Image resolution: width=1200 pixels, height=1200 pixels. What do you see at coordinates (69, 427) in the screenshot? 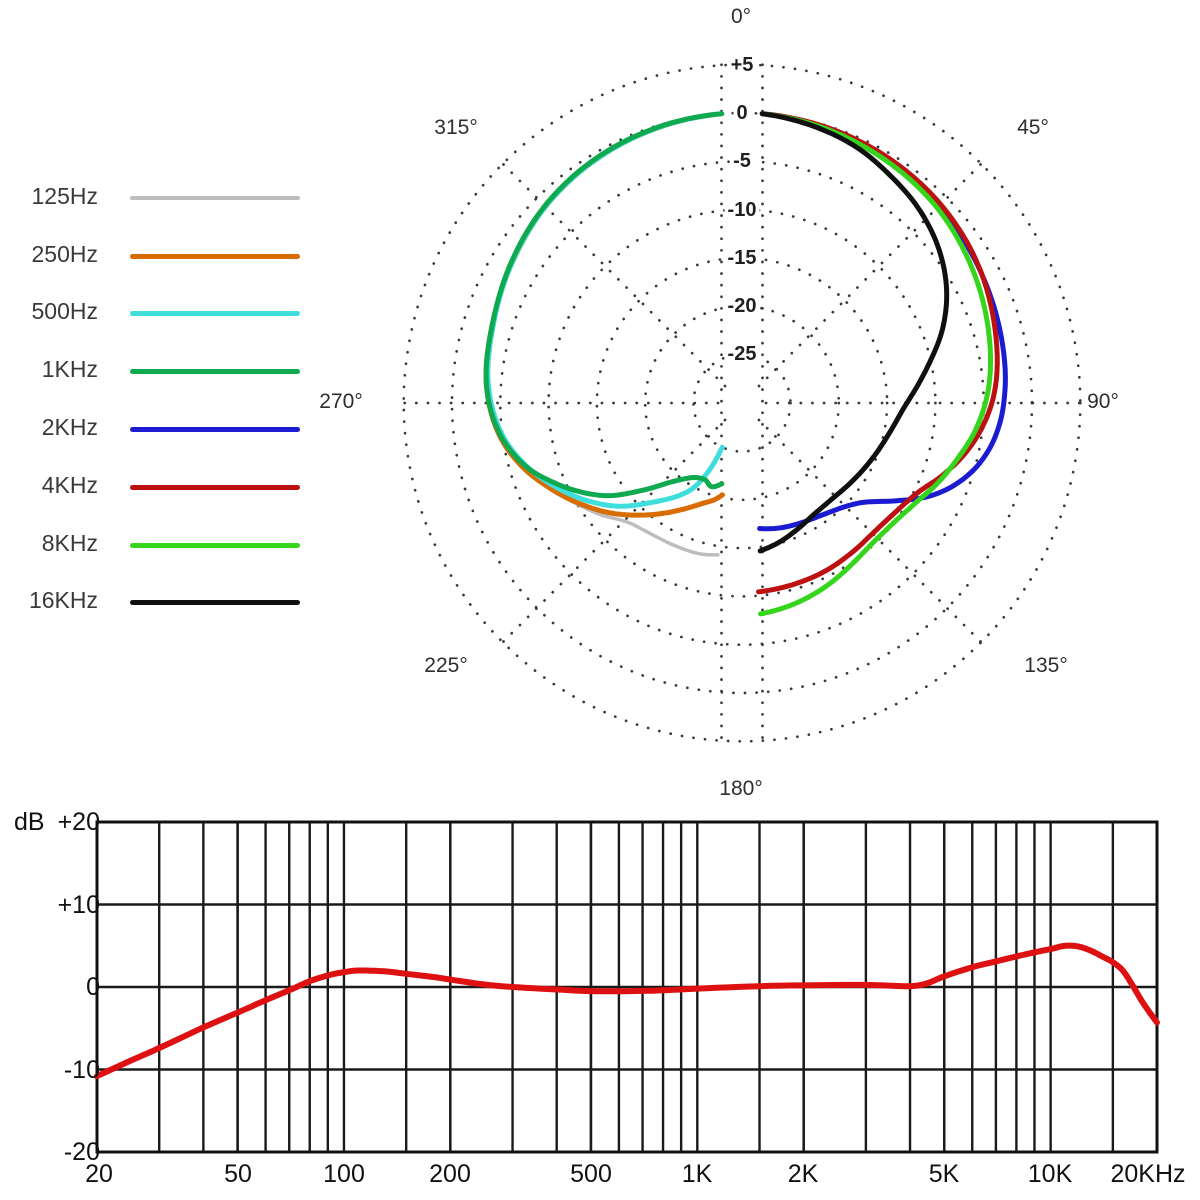
I see `legend-label: 2KHz` at bounding box center [69, 427].